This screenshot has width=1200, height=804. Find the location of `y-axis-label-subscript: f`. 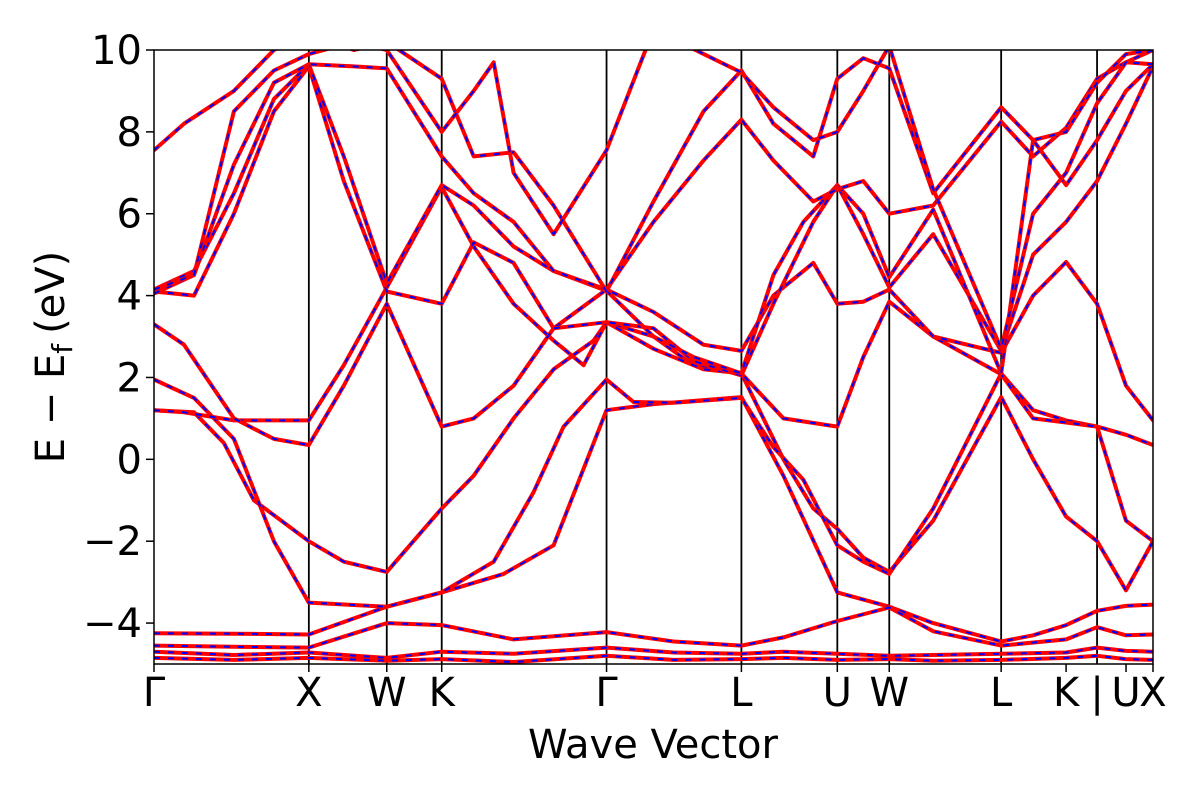

y-axis-label-subscript: f is located at coordinates (62, 348).